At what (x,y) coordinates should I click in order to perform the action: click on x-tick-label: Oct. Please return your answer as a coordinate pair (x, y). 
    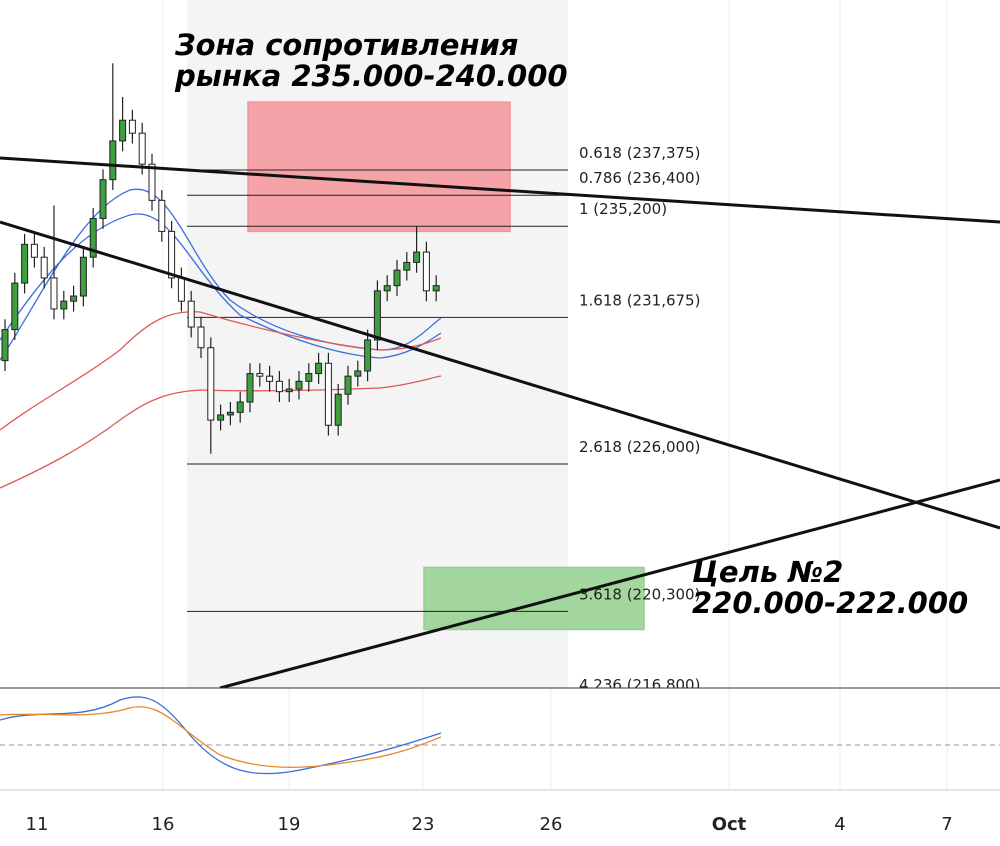
    Looking at the image, I should click on (729, 824).